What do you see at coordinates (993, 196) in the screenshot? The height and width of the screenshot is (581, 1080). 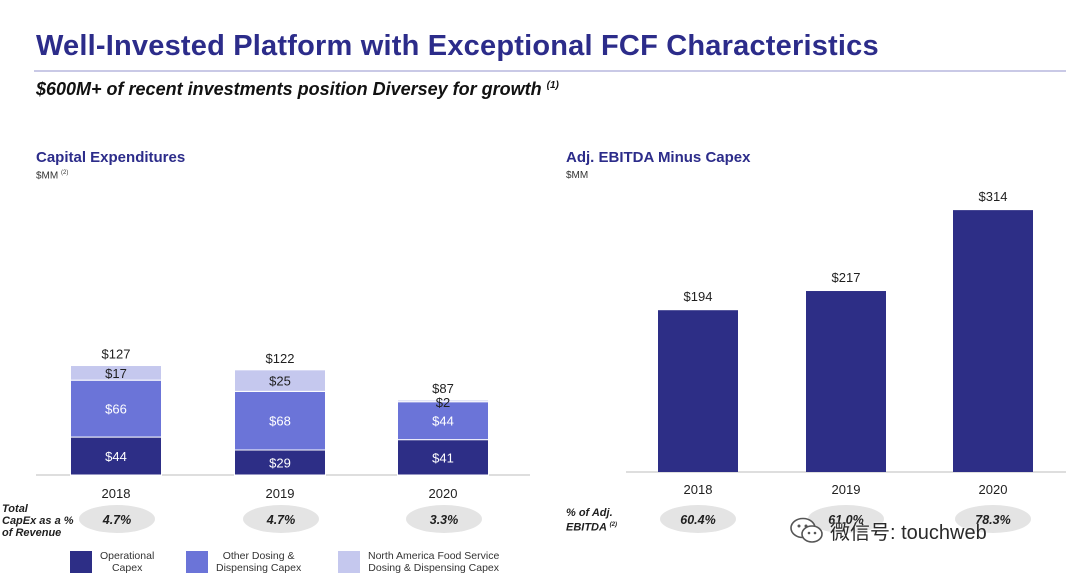 I see `ebitda-value-label-2020: $314` at bounding box center [993, 196].